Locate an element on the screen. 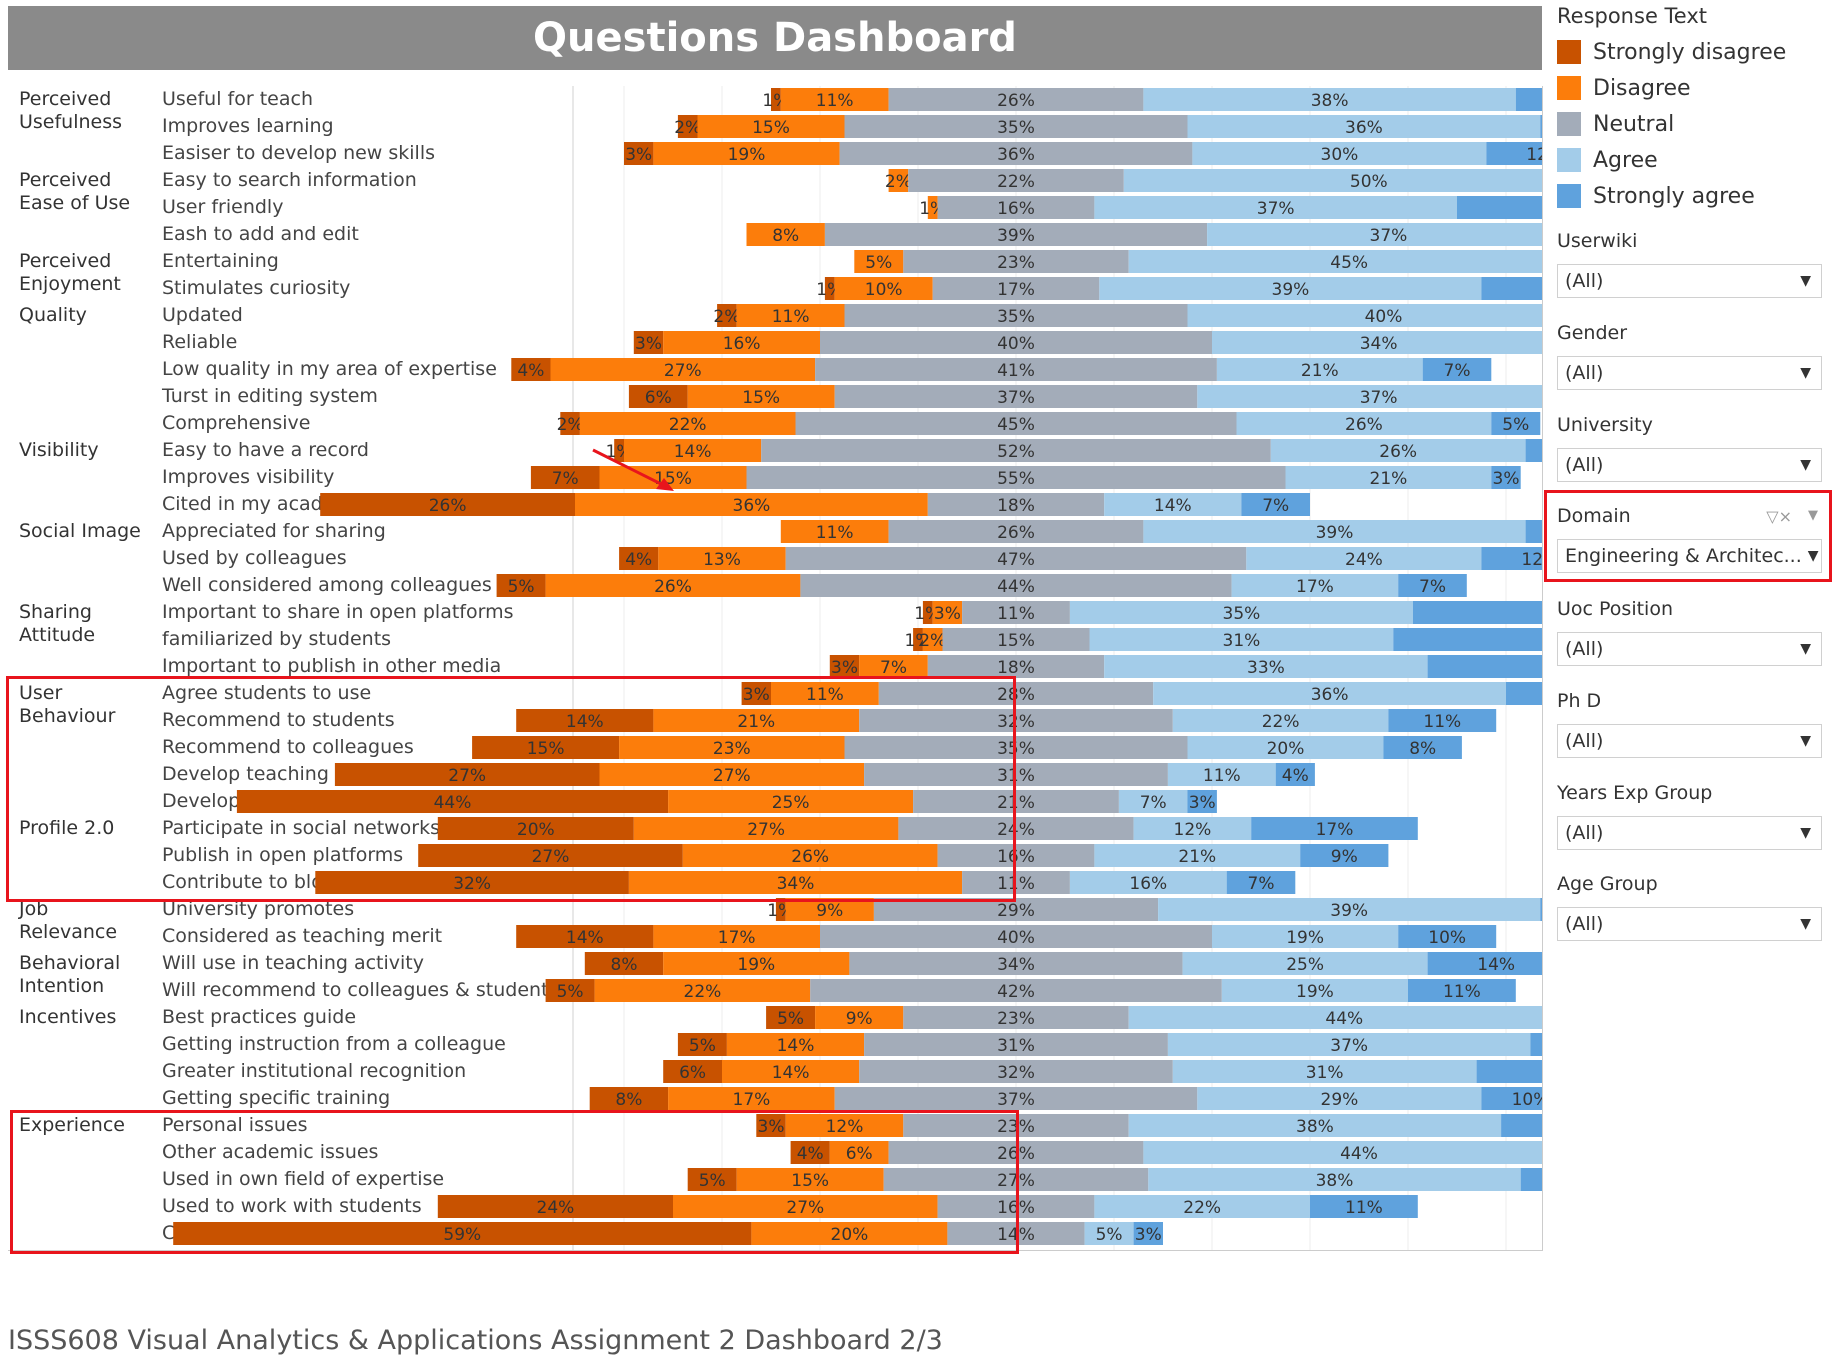 The height and width of the screenshot is (1367, 1833). filter-select-userwiki: (All) ▼ is located at coordinates (1689, 281).